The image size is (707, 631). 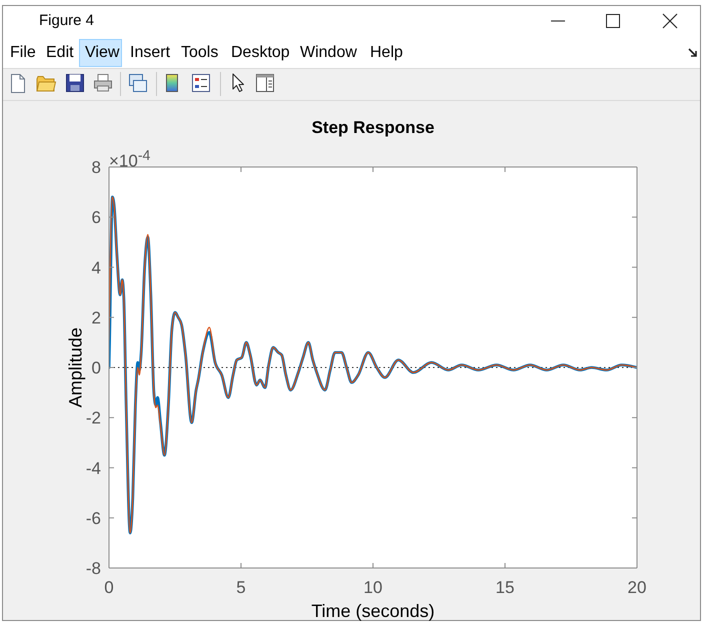 I want to click on y-tick-label: -2, so click(x=93, y=418).